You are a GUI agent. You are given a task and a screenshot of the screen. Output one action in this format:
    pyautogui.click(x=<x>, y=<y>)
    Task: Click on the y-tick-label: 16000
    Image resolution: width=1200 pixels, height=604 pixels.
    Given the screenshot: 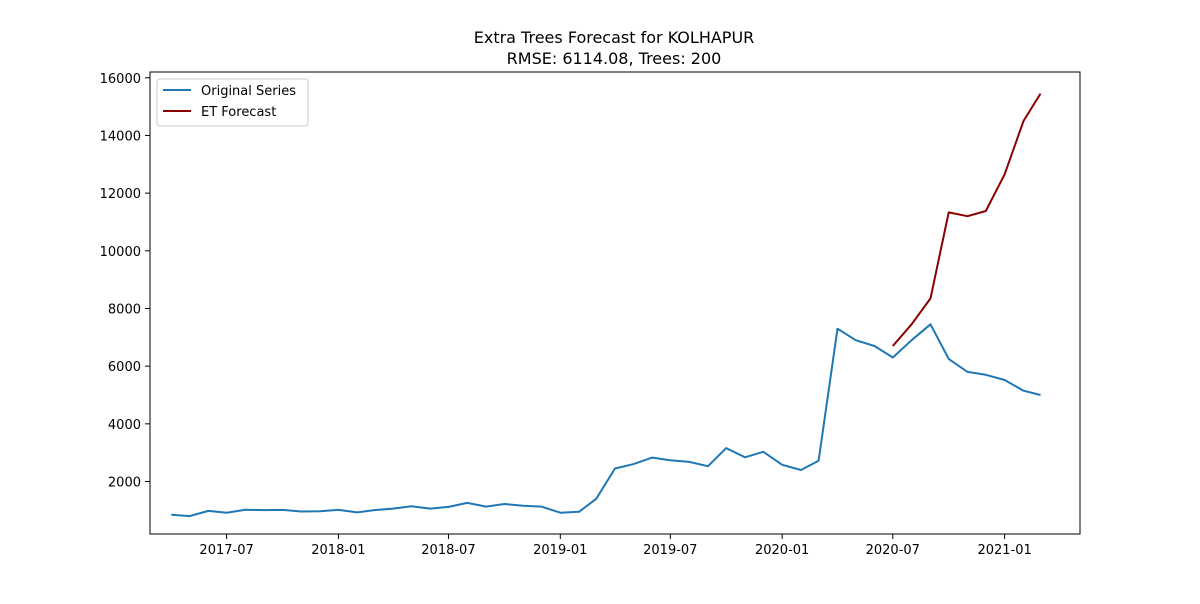 What is the action you would take?
    pyautogui.click(x=120, y=79)
    